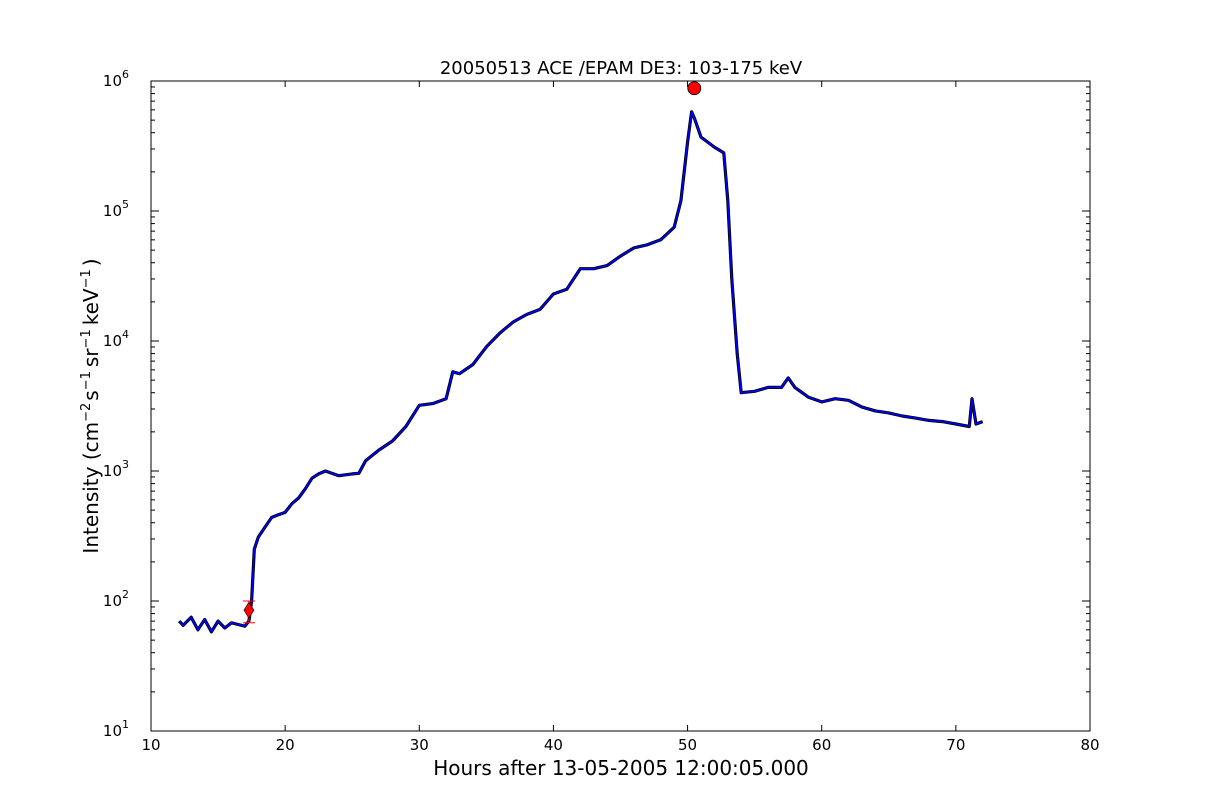 This screenshot has width=1212, height=812. Describe the element at coordinates (116, 339) in the screenshot. I see `y-tick-label: 10⁴` at that location.